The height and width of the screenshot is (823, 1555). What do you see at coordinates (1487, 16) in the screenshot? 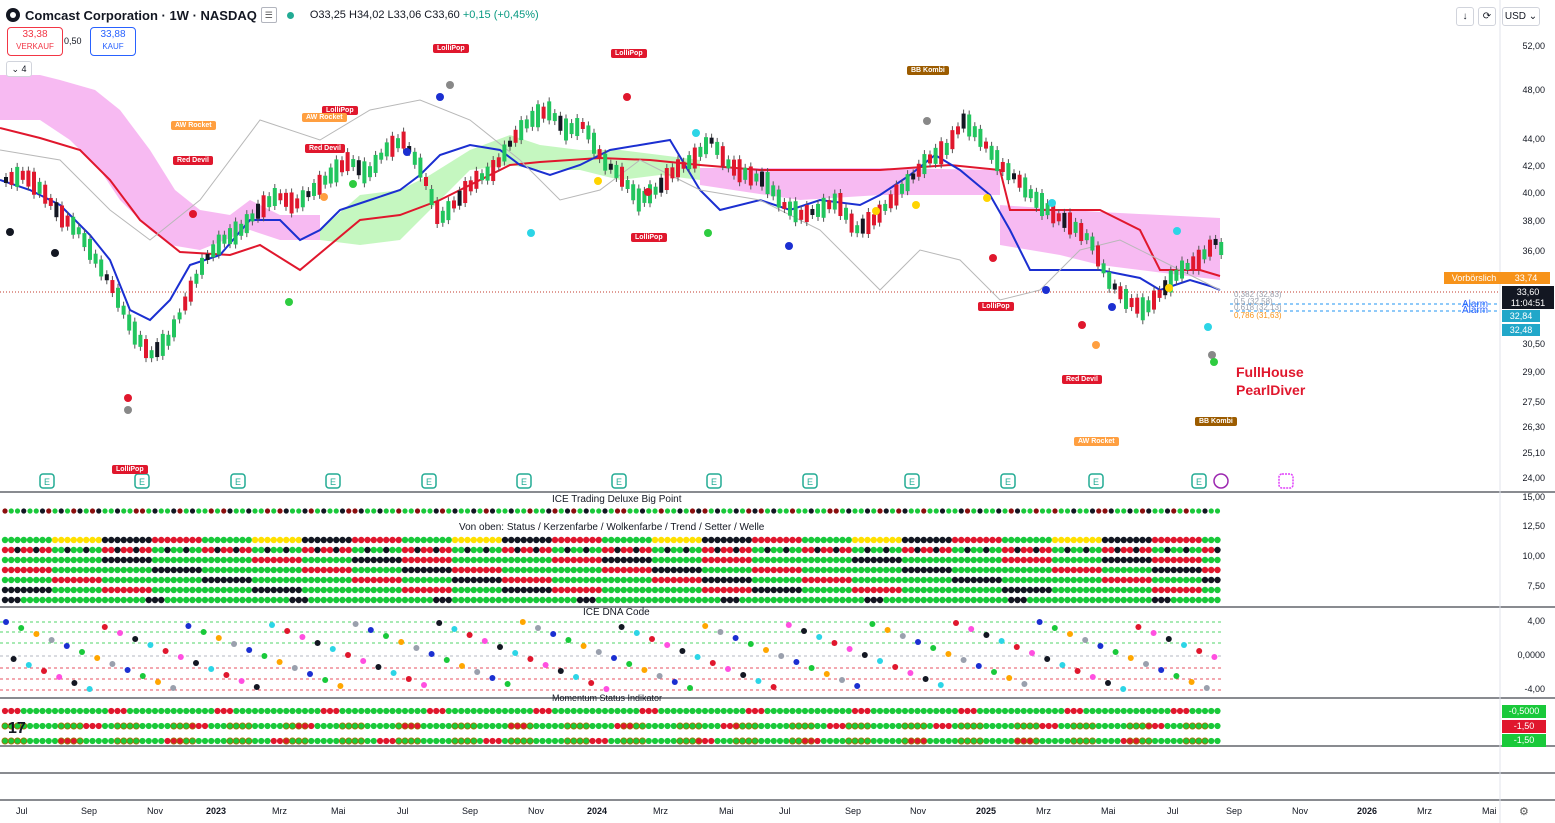
I see `refresh-icon: ⟳` at bounding box center [1487, 16].